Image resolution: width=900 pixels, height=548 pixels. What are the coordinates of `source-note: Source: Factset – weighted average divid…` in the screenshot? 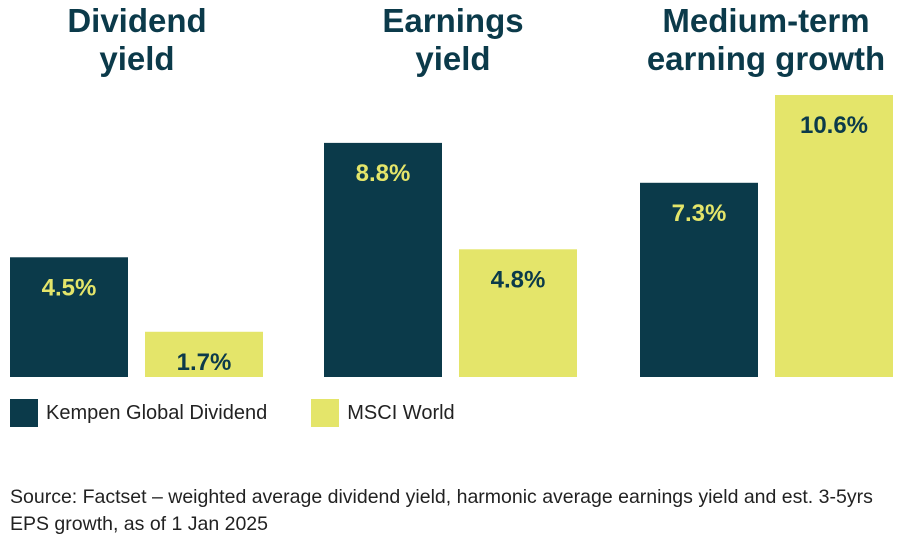 It's located at (441, 510).